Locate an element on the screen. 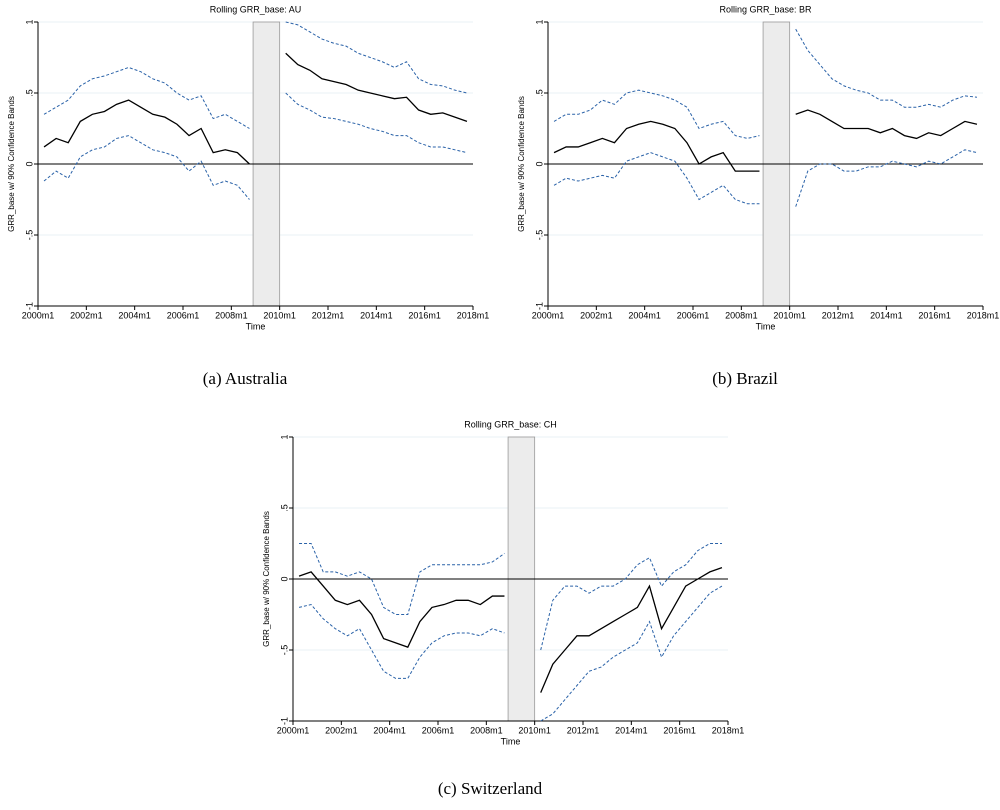 The width and height of the screenshot is (1000, 810). panel-caption: (b) Brazil is located at coordinates (745, 378).